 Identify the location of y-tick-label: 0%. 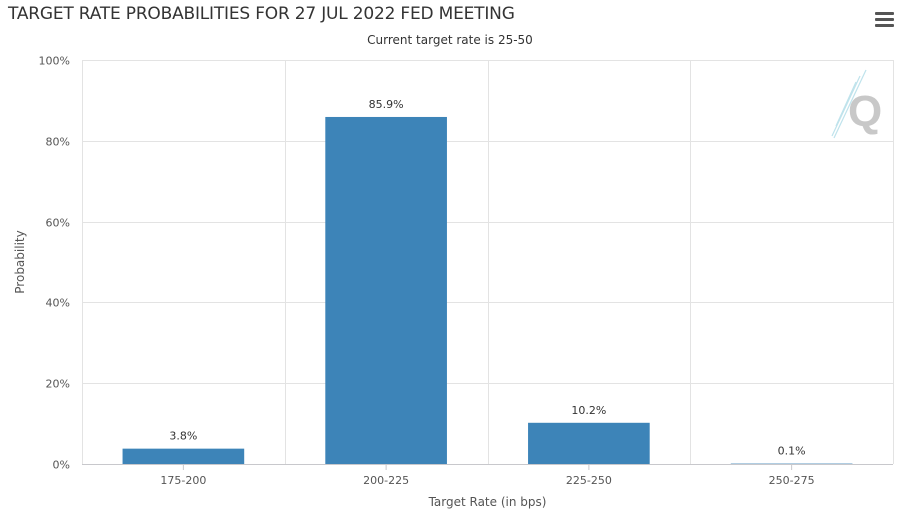
(61, 465).